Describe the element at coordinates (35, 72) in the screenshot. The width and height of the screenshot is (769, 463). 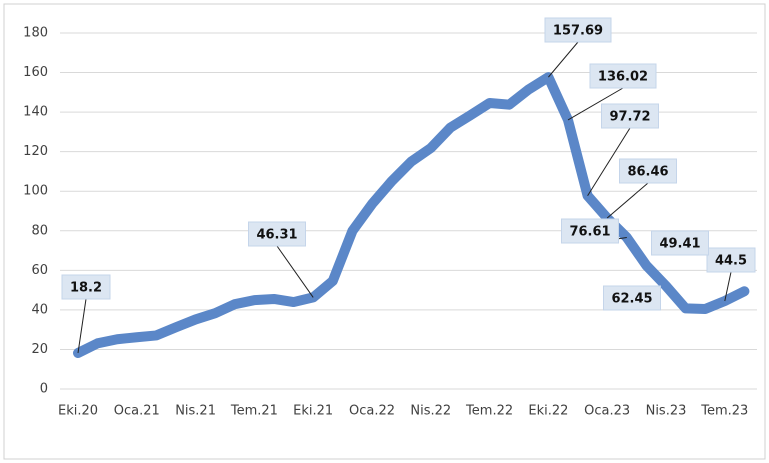
I see `y-tick-label: 160` at that location.